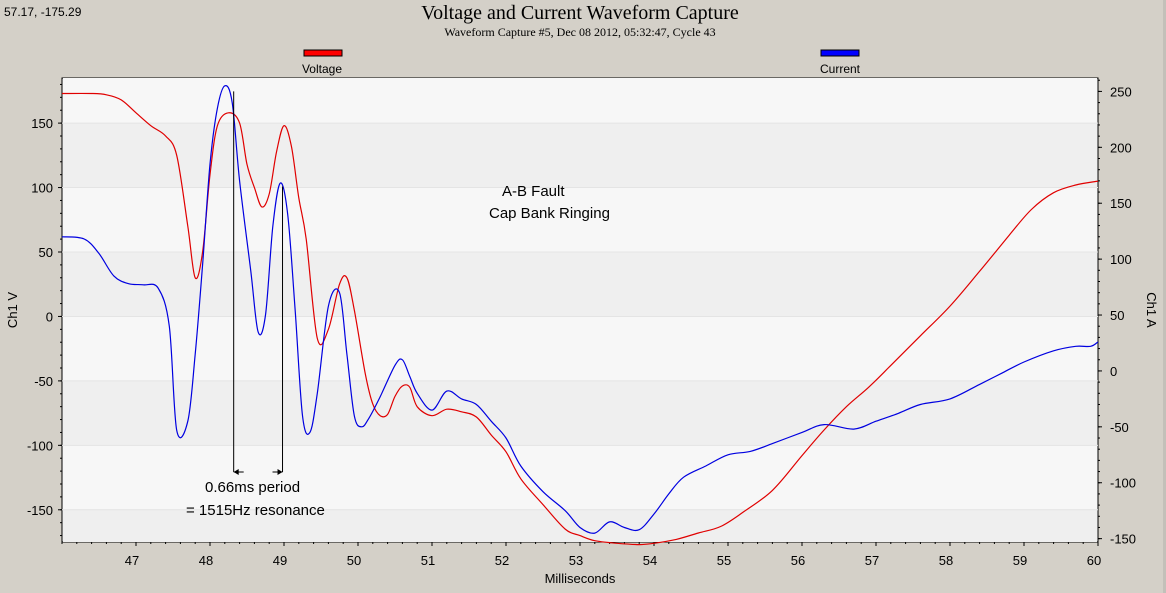 Image resolution: width=1166 pixels, height=593 pixels. I want to click on legend-voltage: Voltage, so click(322, 62).